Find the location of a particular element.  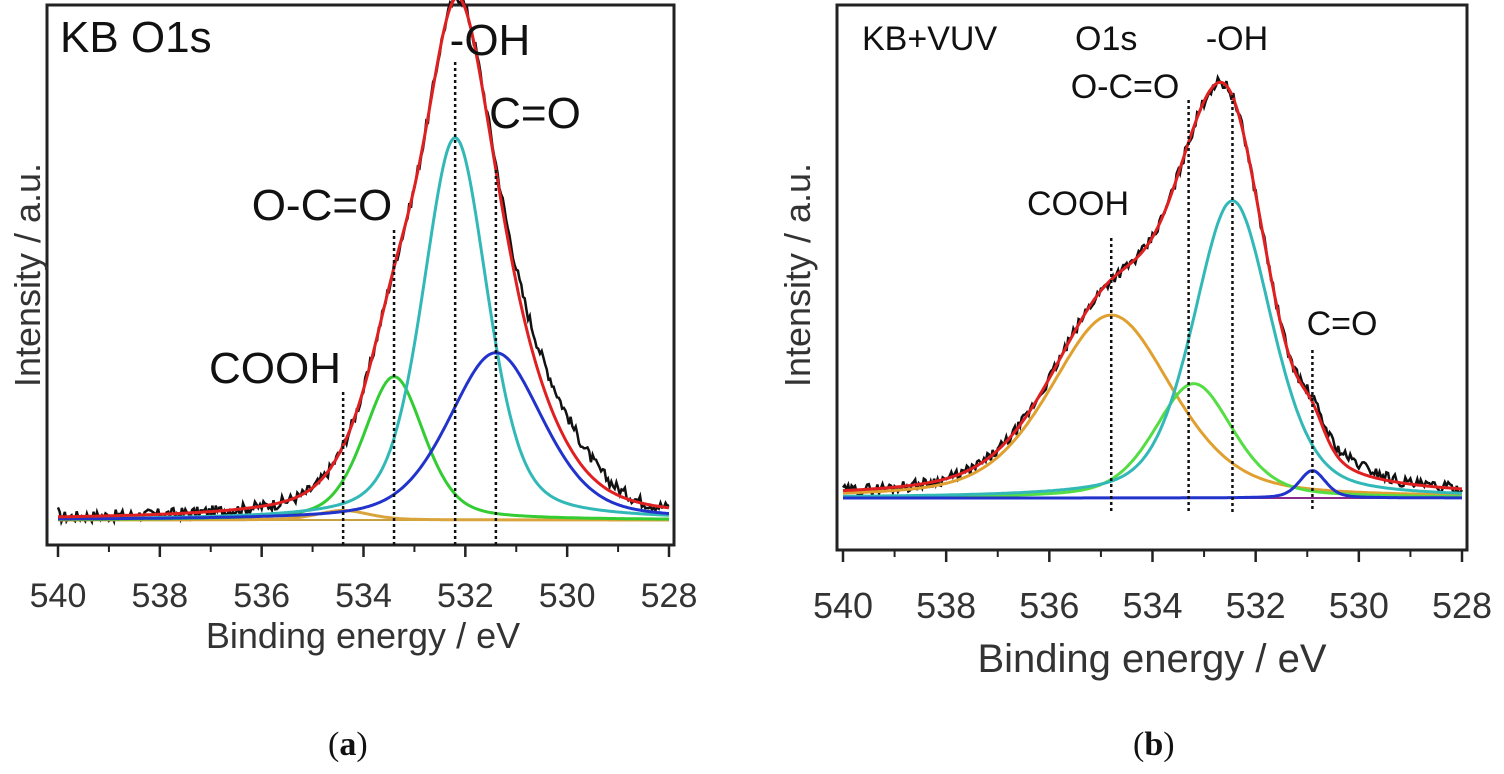

peak-label-oco-a: O-C=O is located at coordinates (322, 205).